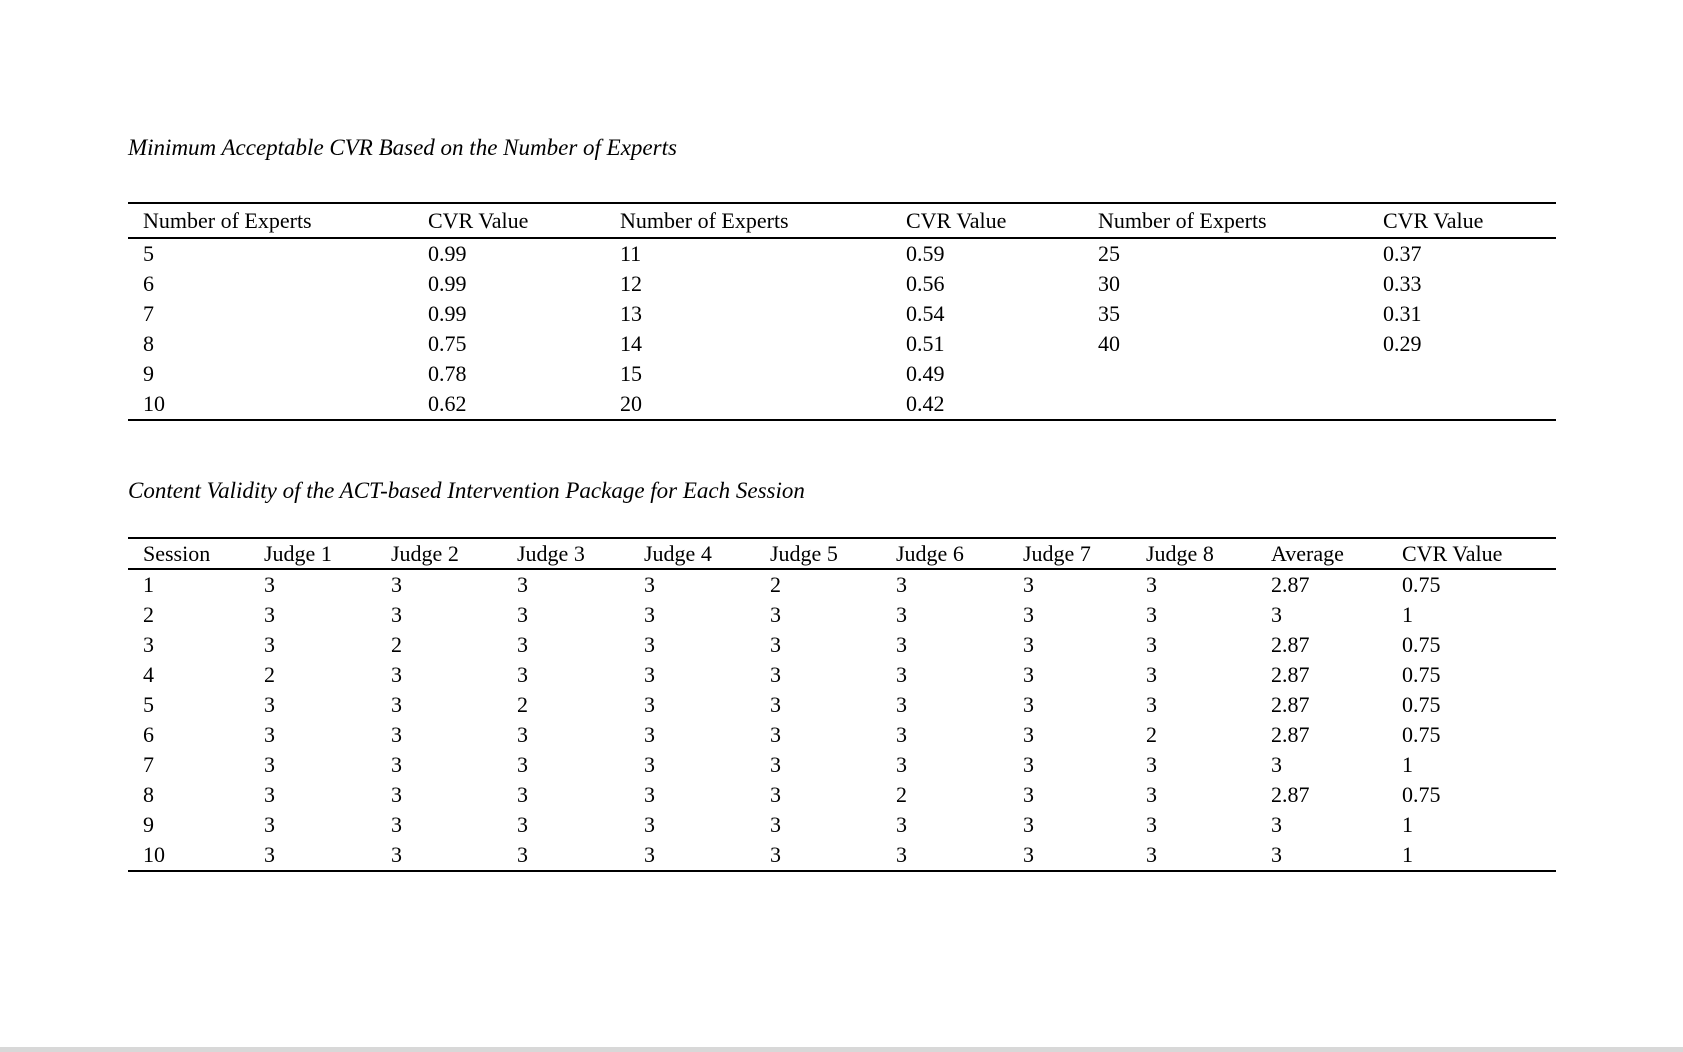 The image size is (1683, 1052). I want to click on header-cell: Judge 3, so click(551, 553).